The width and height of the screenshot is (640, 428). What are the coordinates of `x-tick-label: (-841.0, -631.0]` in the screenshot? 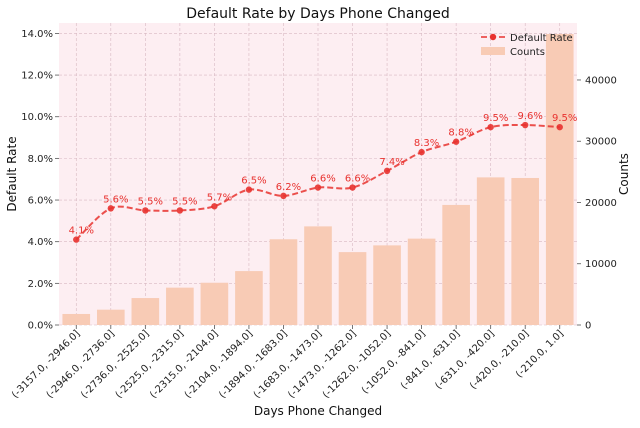 It's located at (430, 359).